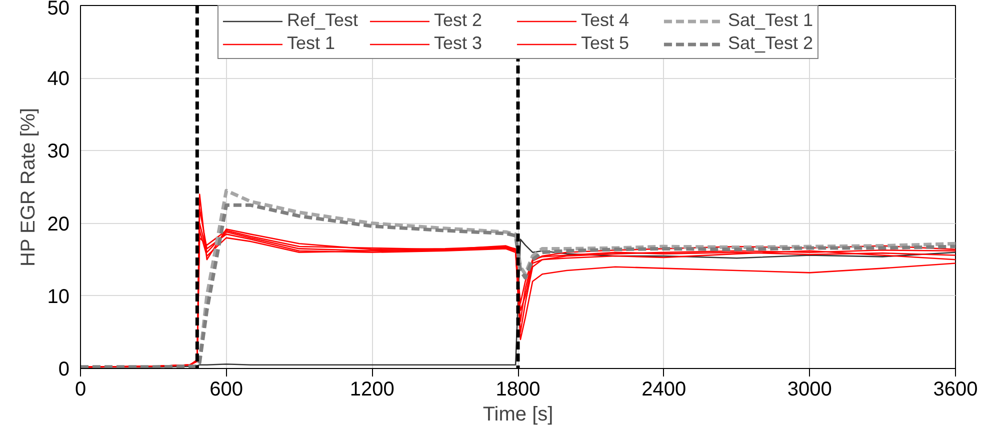 The width and height of the screenshot is (991, 432). Describe the element at coordinates (64, 369) in the screenshot. I see `y-tick-label: 0` at that location.